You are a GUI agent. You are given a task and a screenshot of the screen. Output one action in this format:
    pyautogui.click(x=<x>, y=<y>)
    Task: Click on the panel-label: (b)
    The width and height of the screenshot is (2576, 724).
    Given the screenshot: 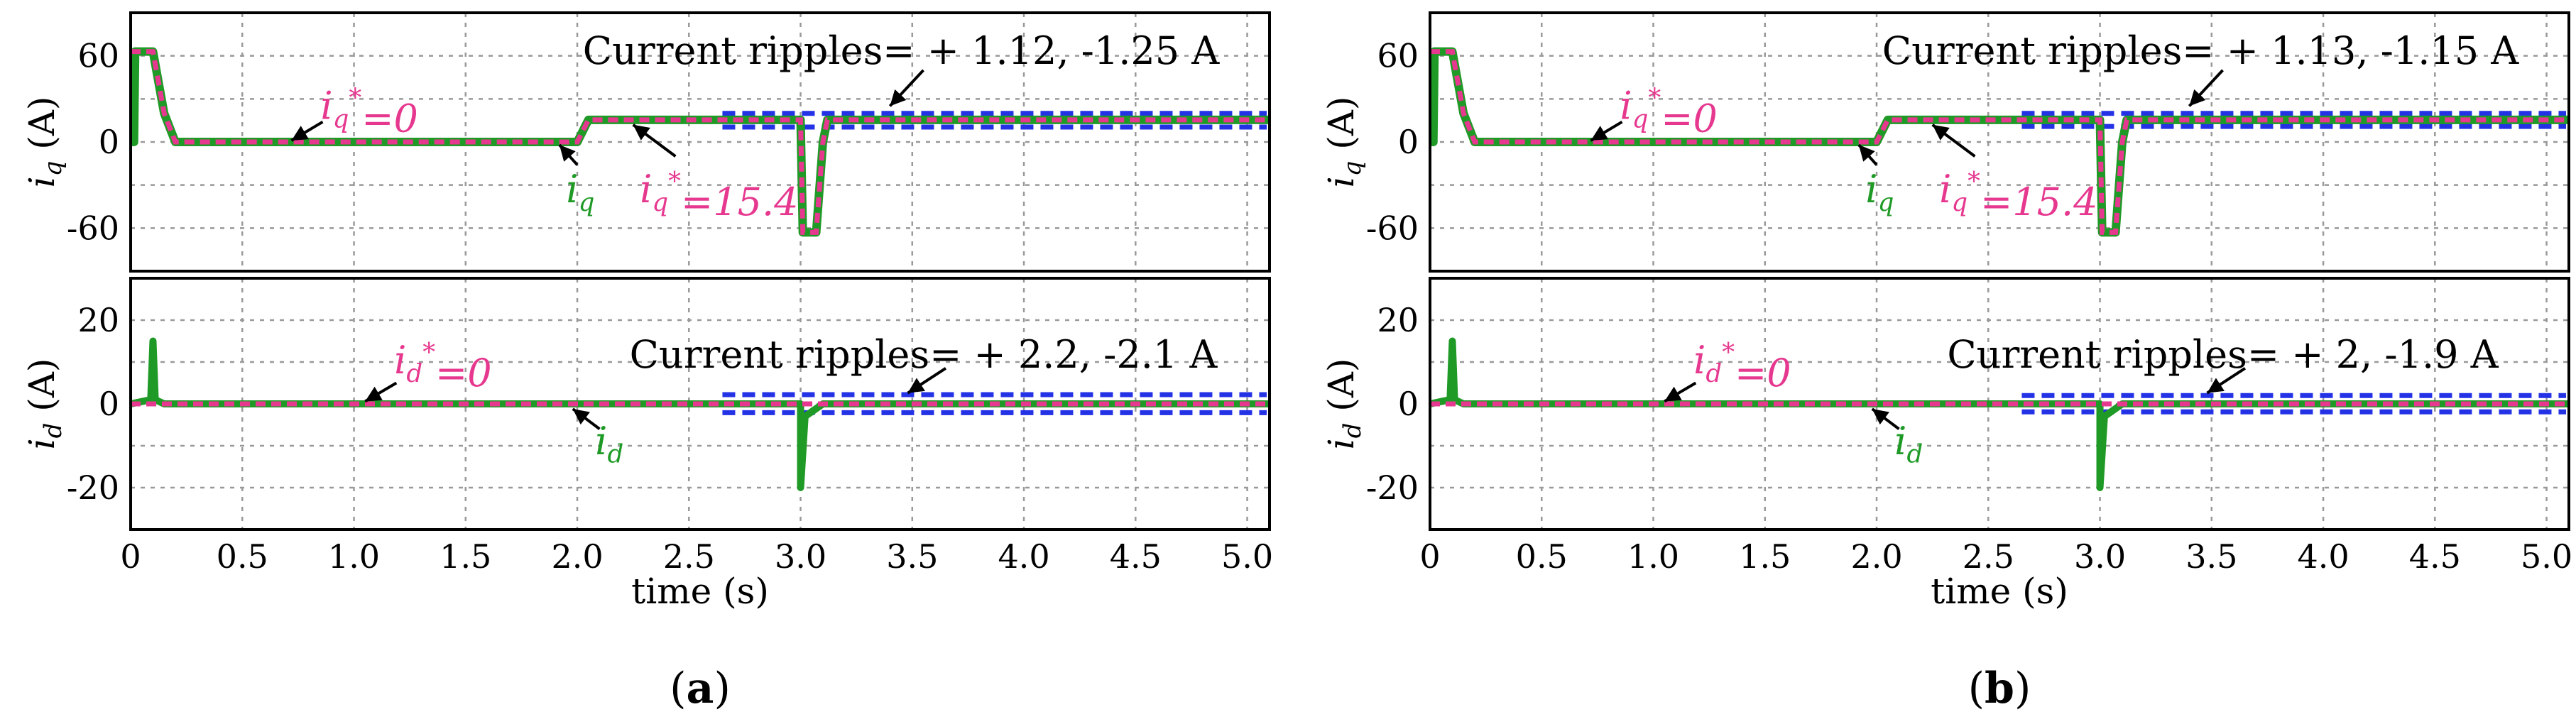 What is the action you would take?
    pyautogui.click(x=1999, y=688)
    